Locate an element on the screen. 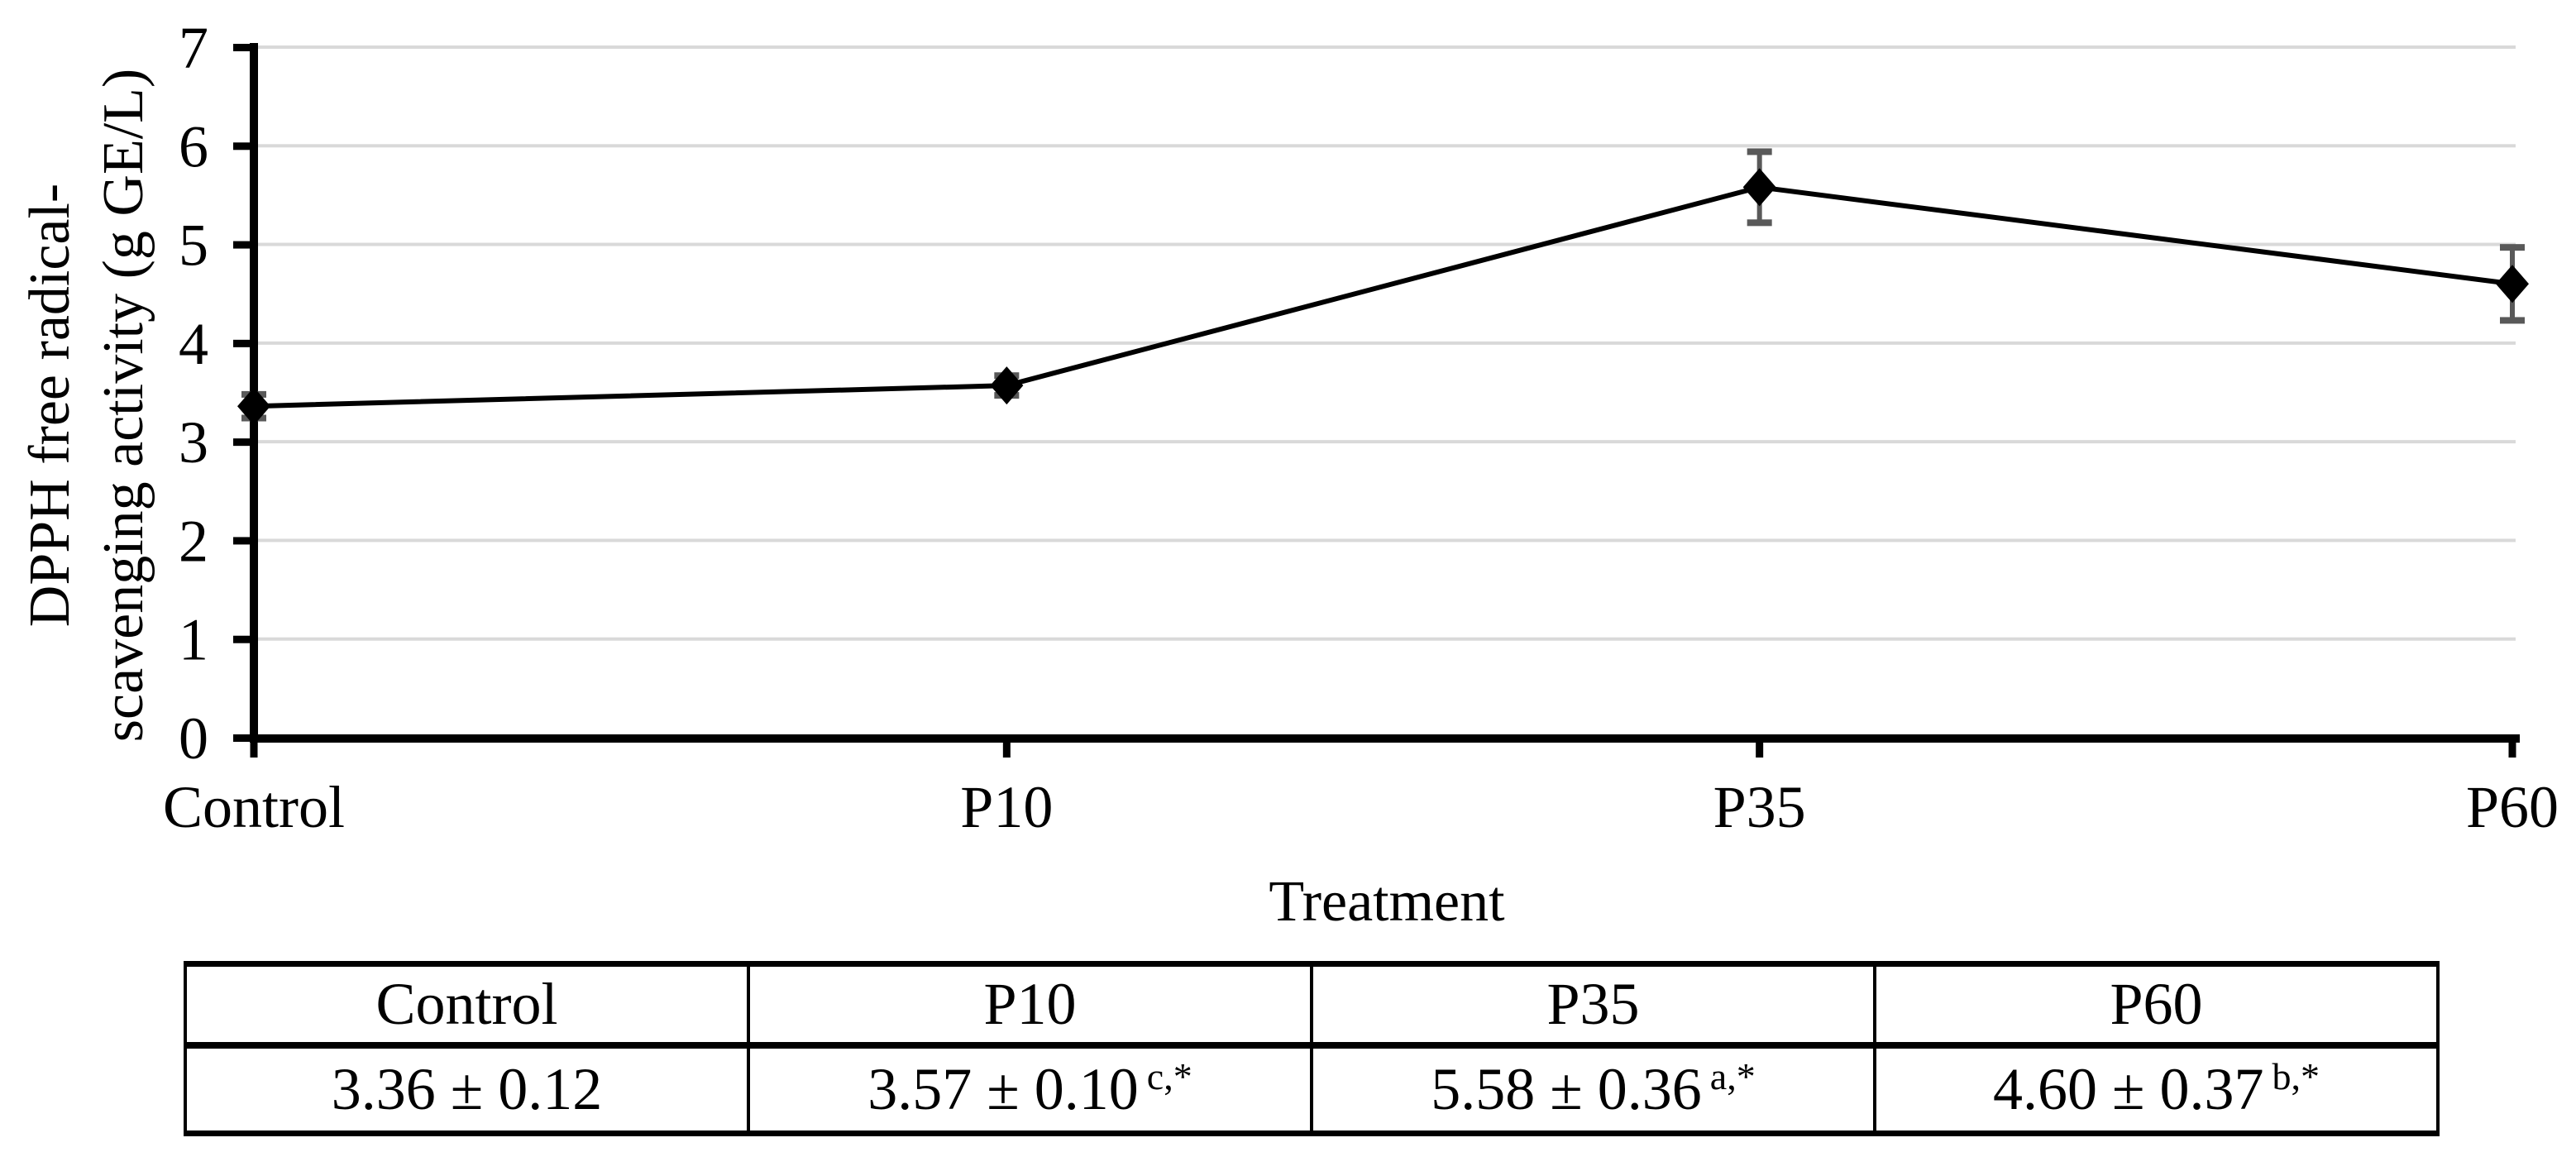 The height and width of the screenshot is (1152, 2576). table-cell: 4.60 ± 0.37 b,* is located at coordinates (2156, 1089).